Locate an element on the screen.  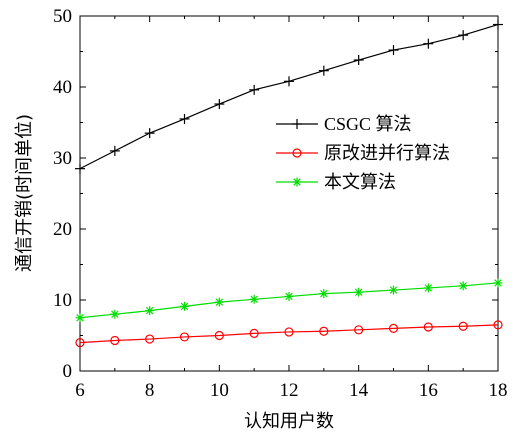
series-line is located at coordinates (289, 334).